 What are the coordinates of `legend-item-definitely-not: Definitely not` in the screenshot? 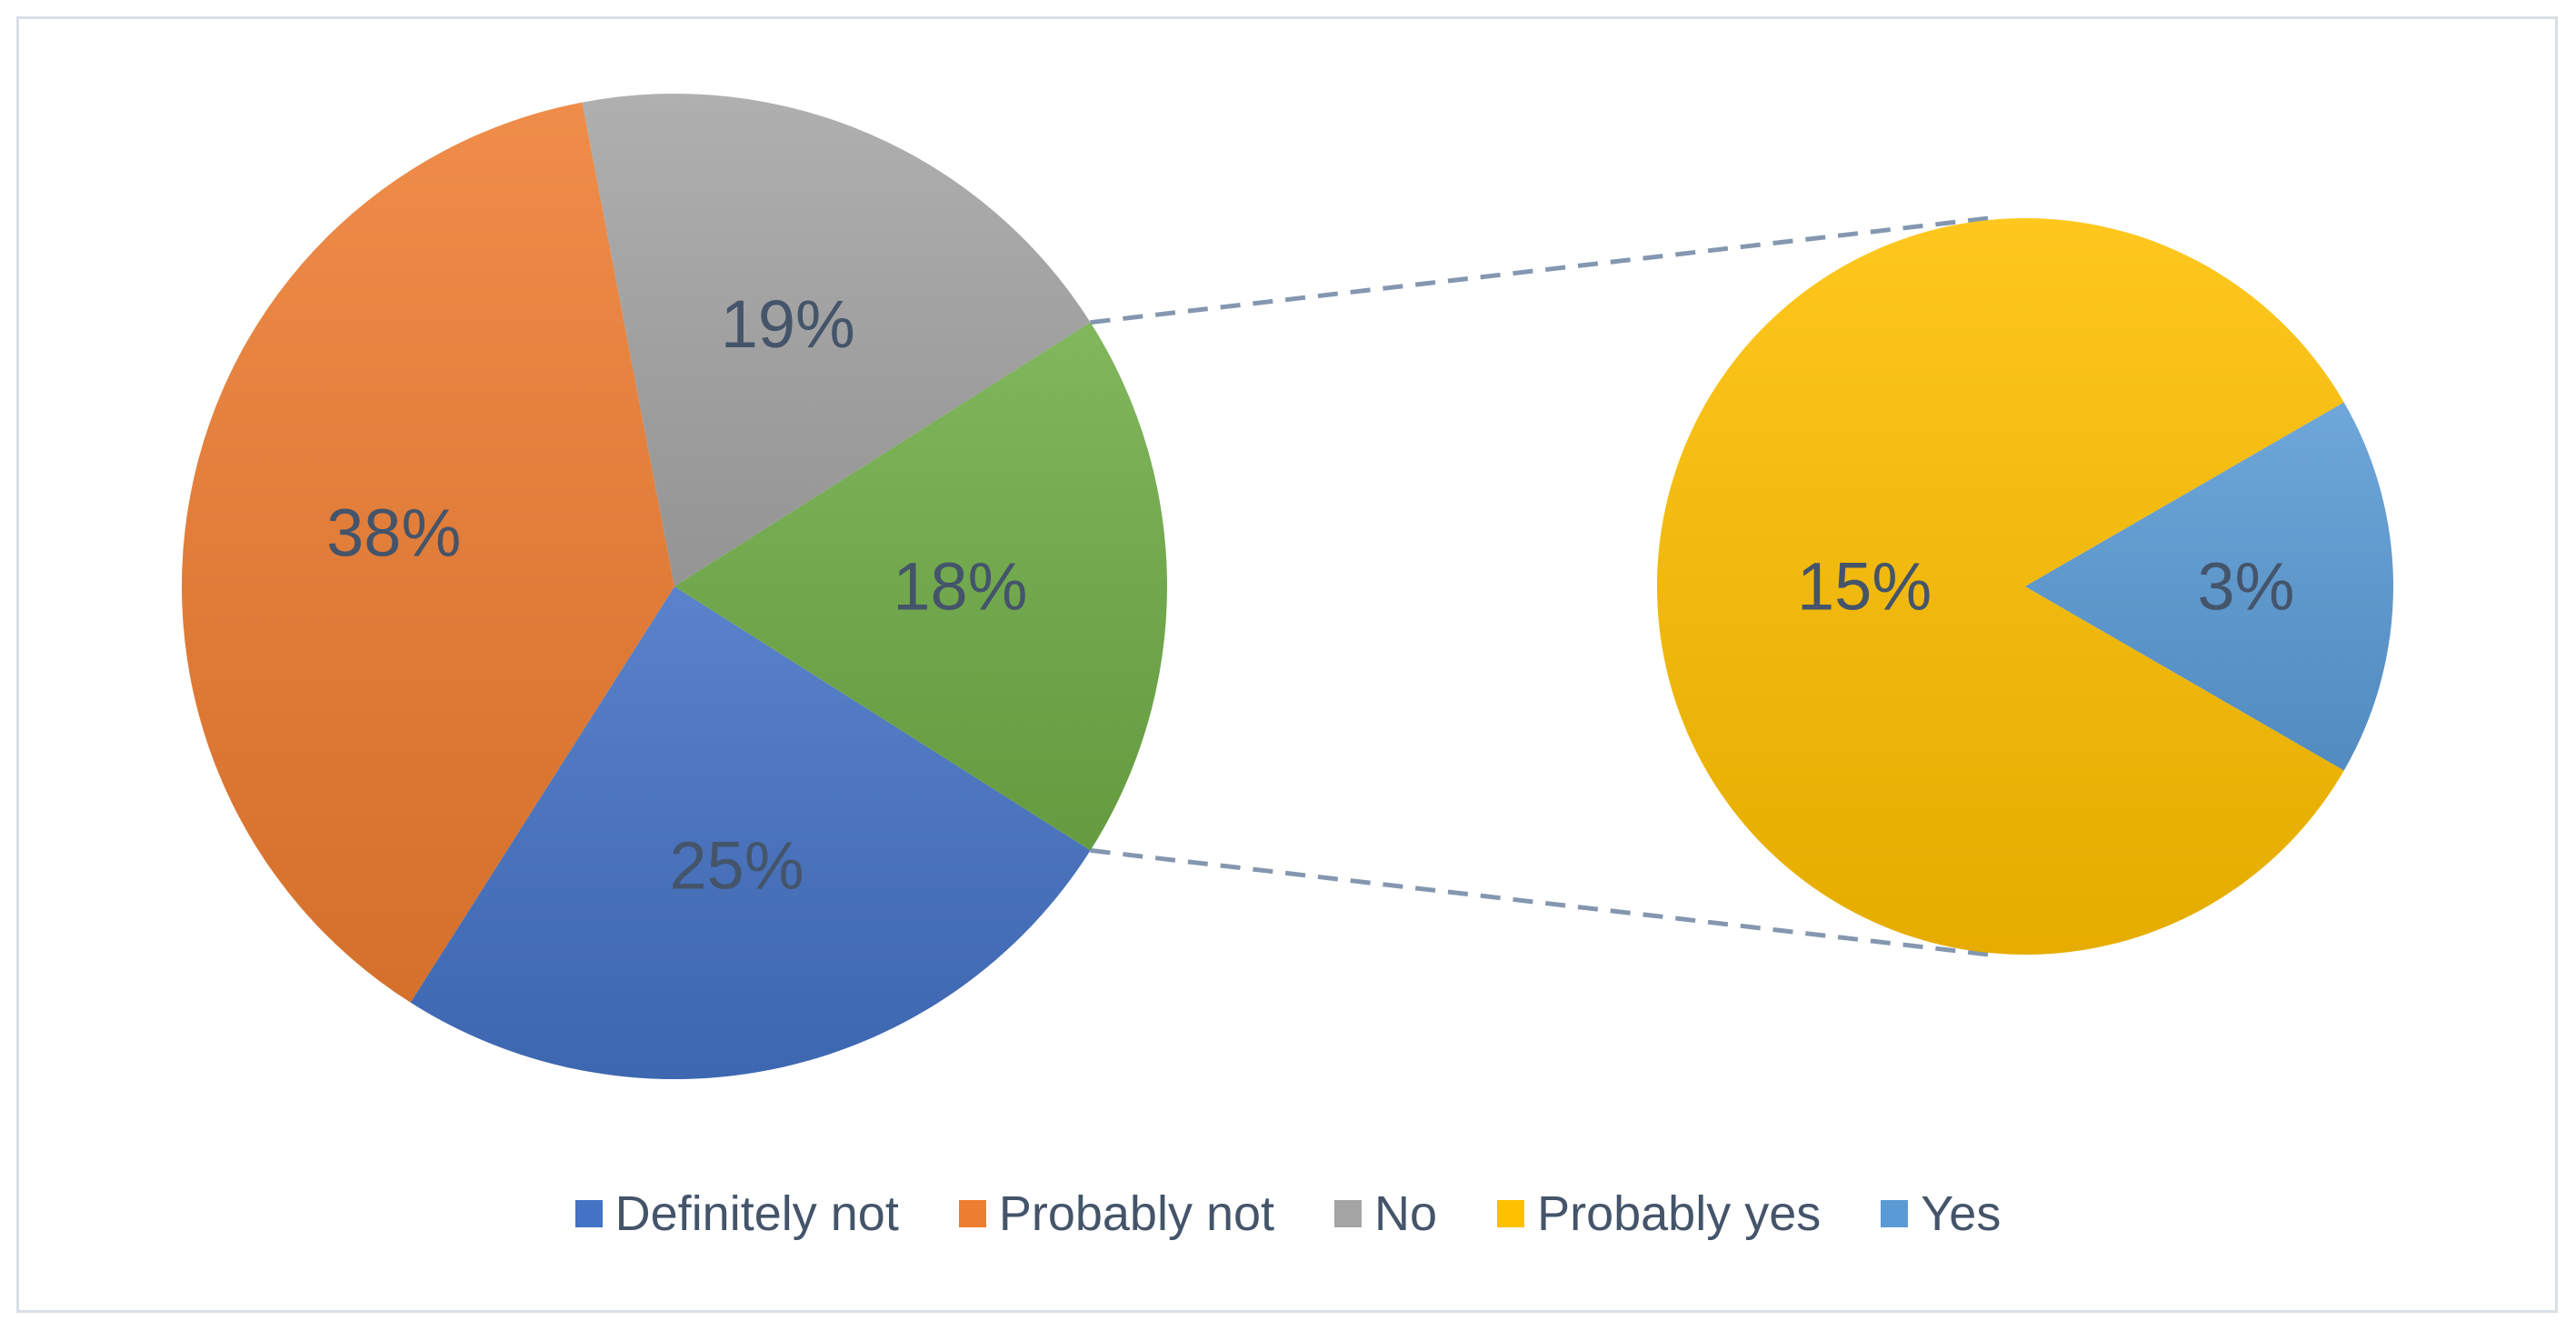 It's located at (736, 1214).